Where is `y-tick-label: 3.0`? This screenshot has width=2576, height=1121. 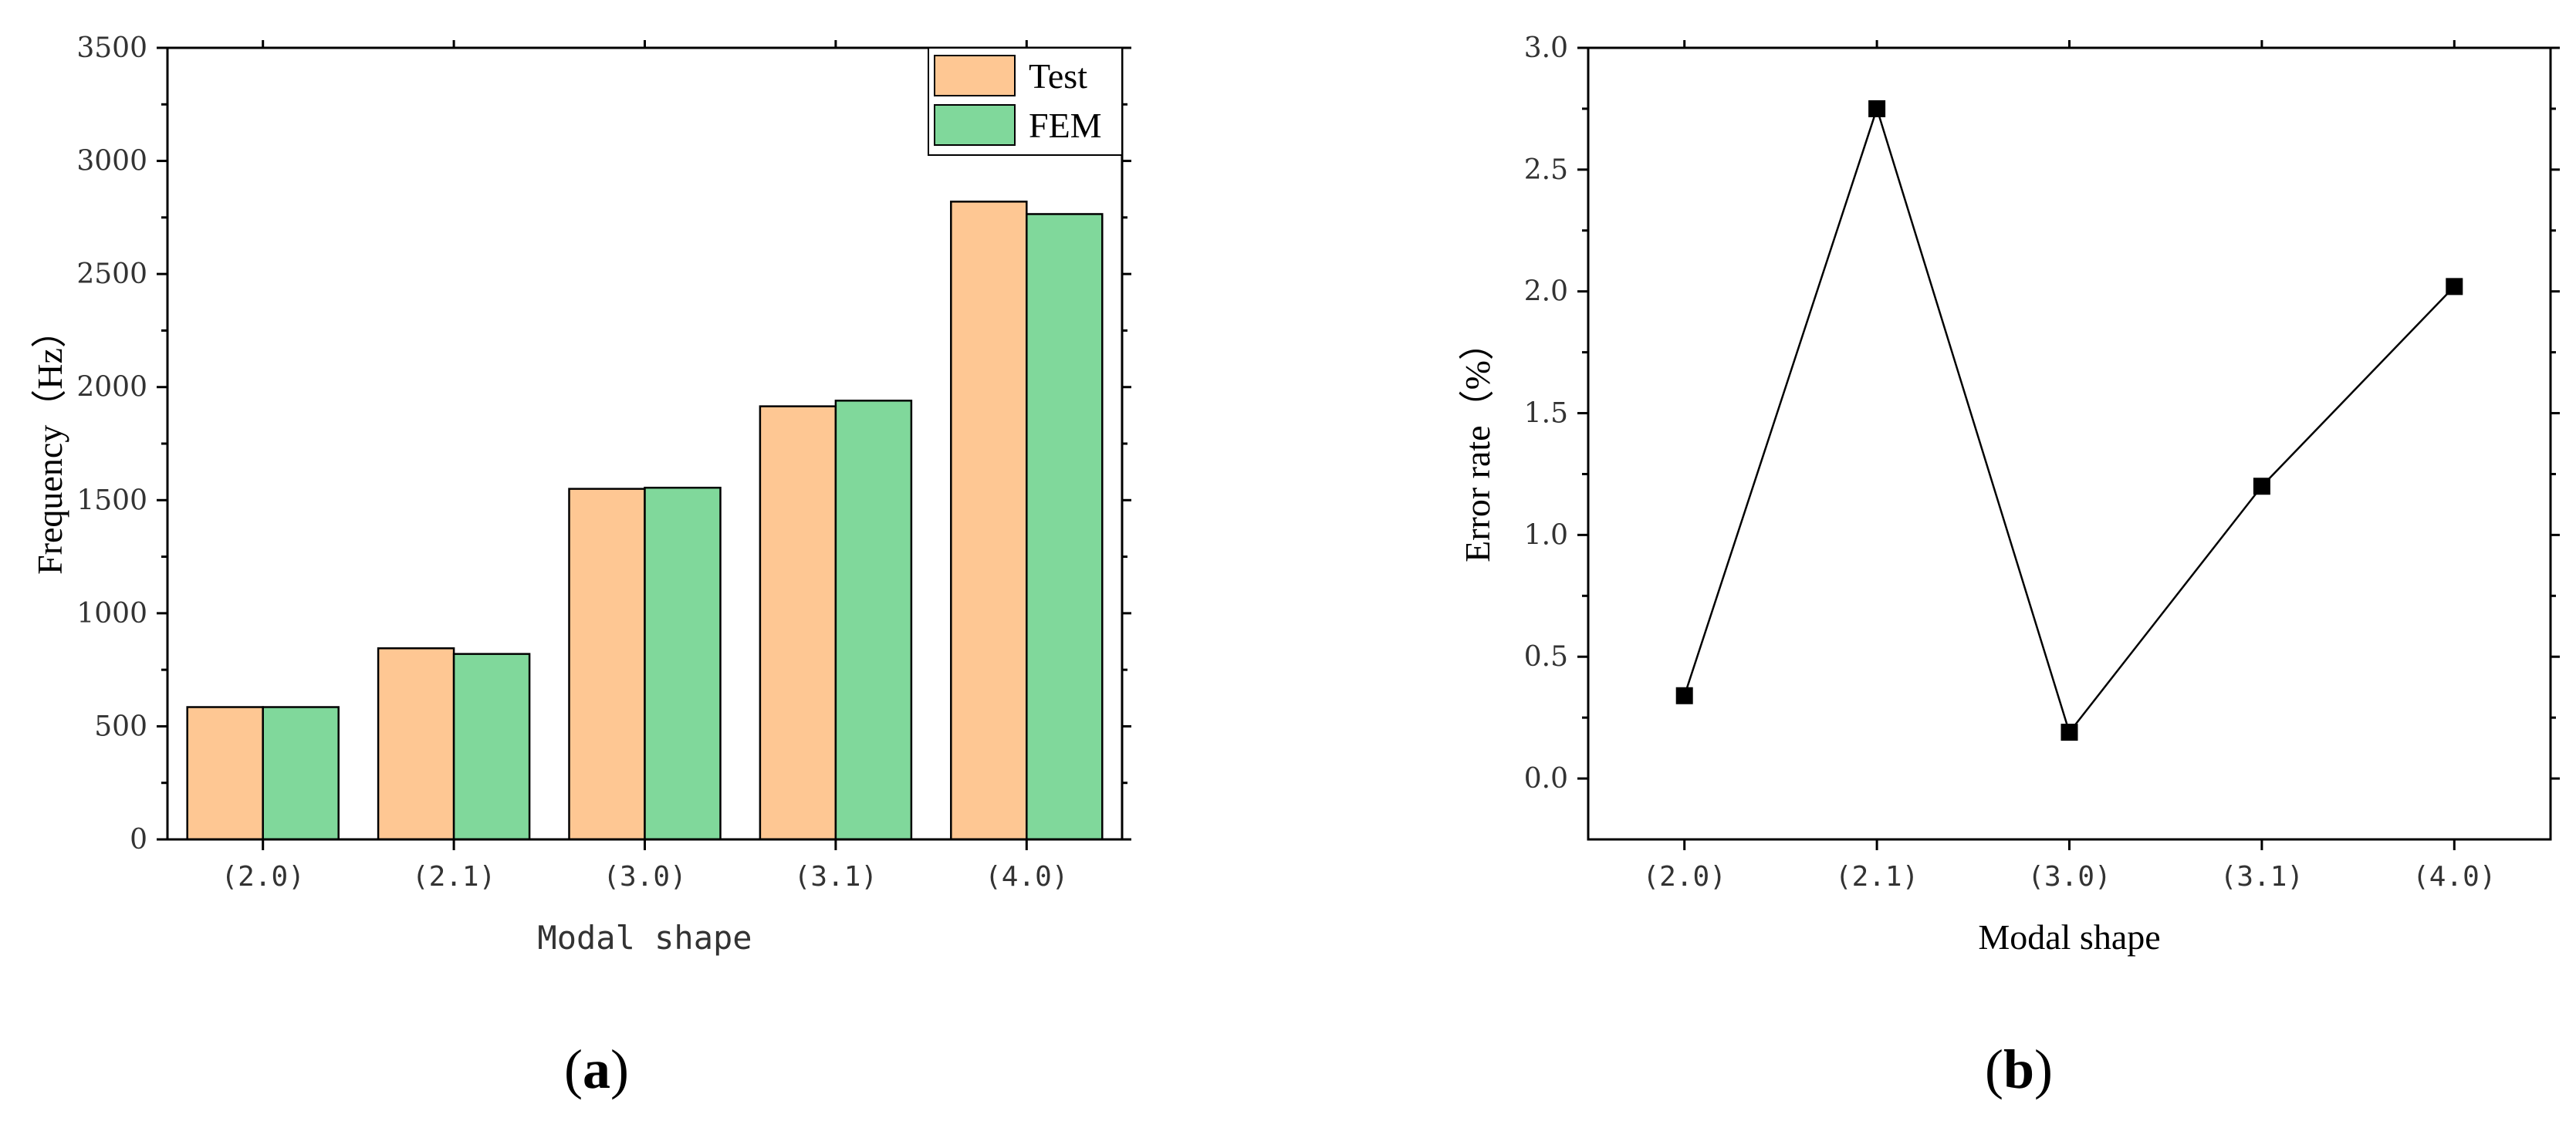 y-tick-label: 3.0 is located at coordinates (1546, 48).